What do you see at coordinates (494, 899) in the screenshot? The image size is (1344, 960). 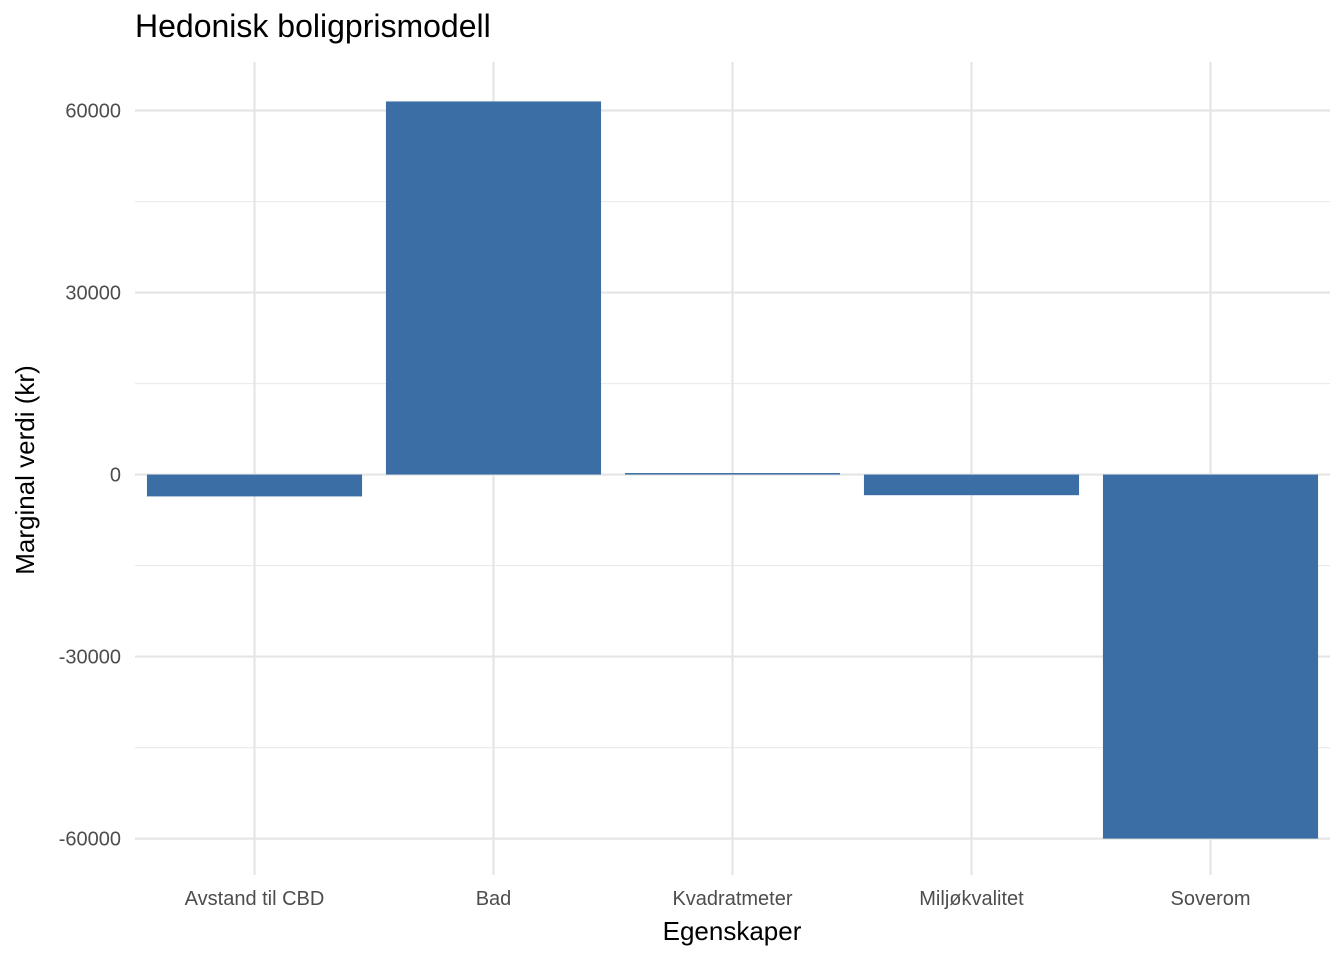 I see `x-tick-label: Bad` at bounding box center [494, 899].